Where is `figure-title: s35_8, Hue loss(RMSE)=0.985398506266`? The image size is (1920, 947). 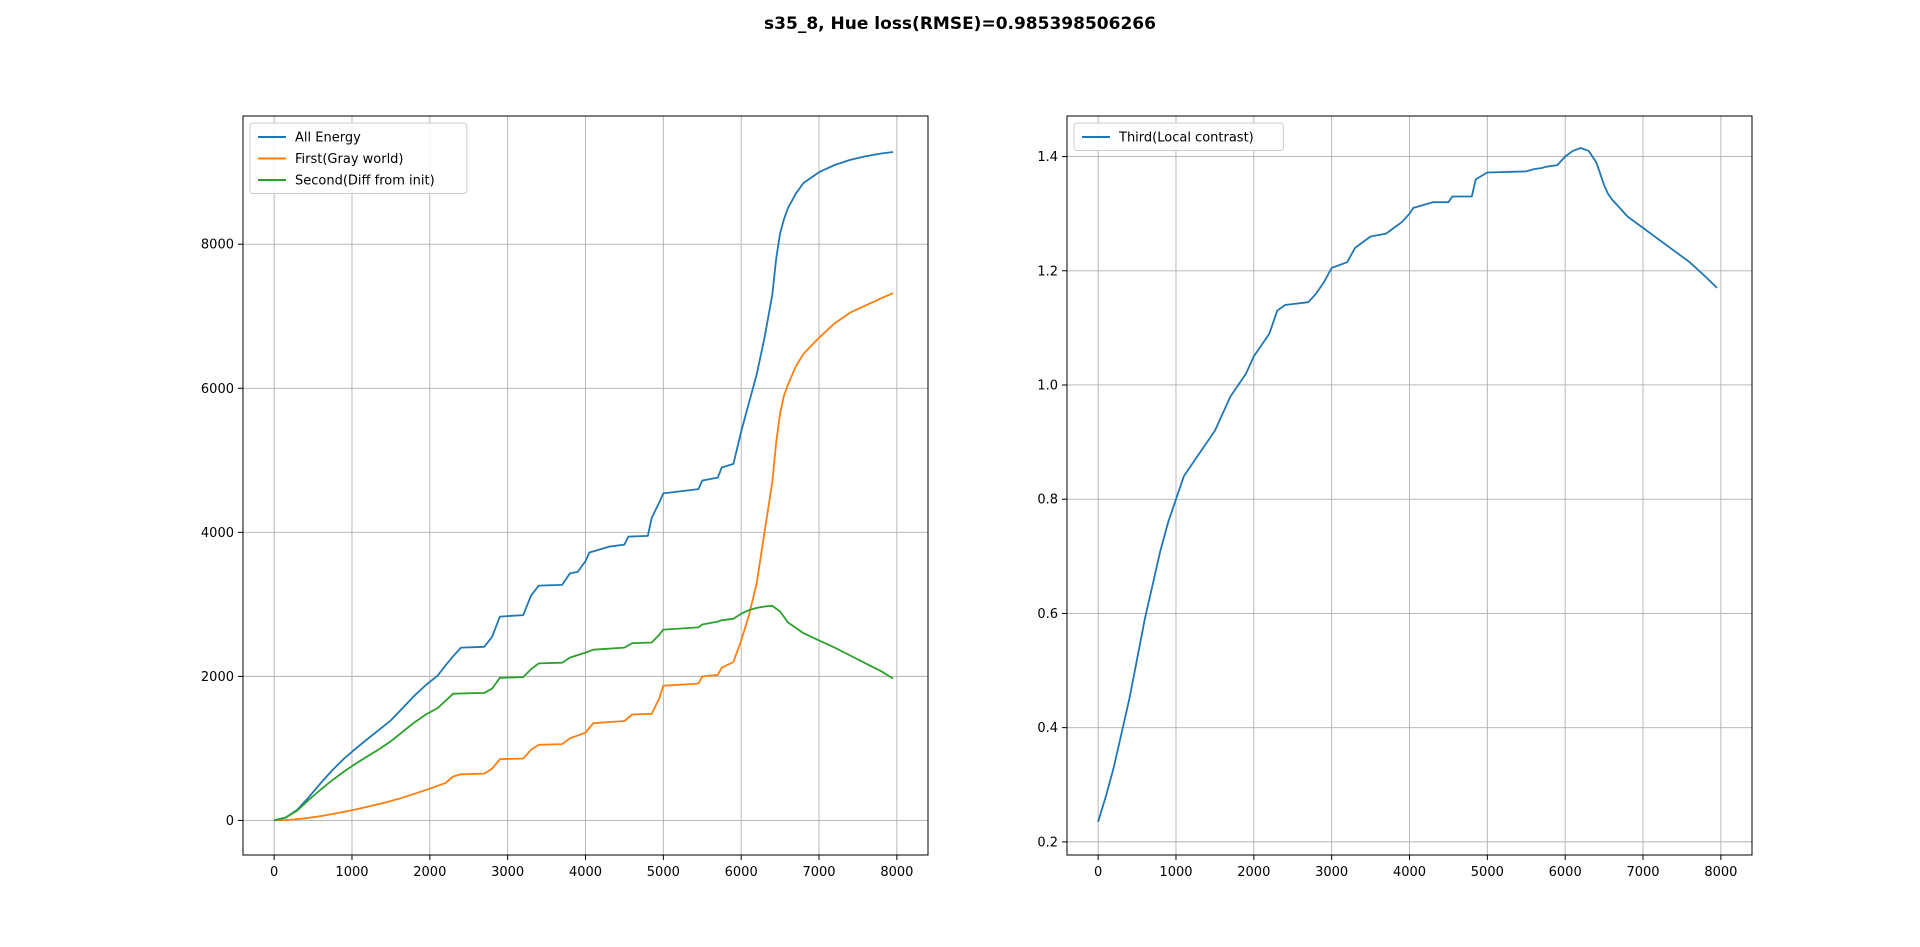 figure-title: s35_8, Hue loss(RMSE)=0.985398506266 is located at coordinates (960, 24).